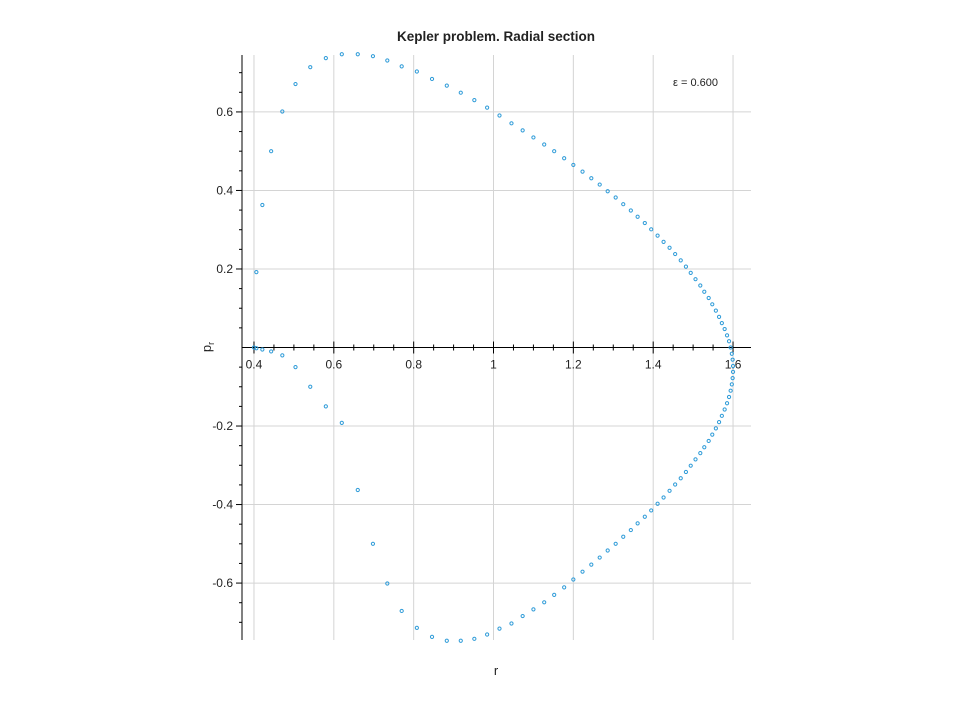  Describe the element at coordinates (496, 670) in the screenshot. I see `x-axis-label: r` at that location.